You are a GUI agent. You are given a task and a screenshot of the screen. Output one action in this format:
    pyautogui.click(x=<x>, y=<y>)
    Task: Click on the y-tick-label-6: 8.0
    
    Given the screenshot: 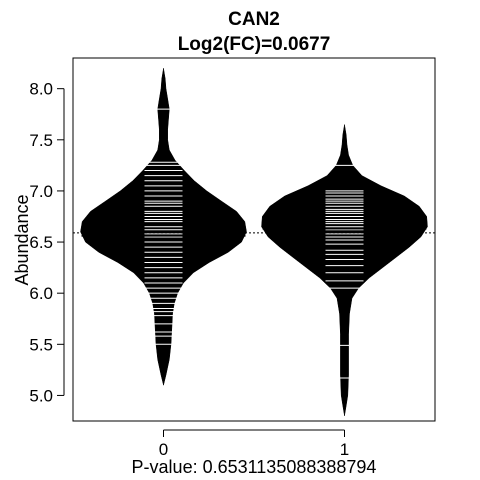 What is the action you would take?
    pyautogui.click(x=41, y=89)
    